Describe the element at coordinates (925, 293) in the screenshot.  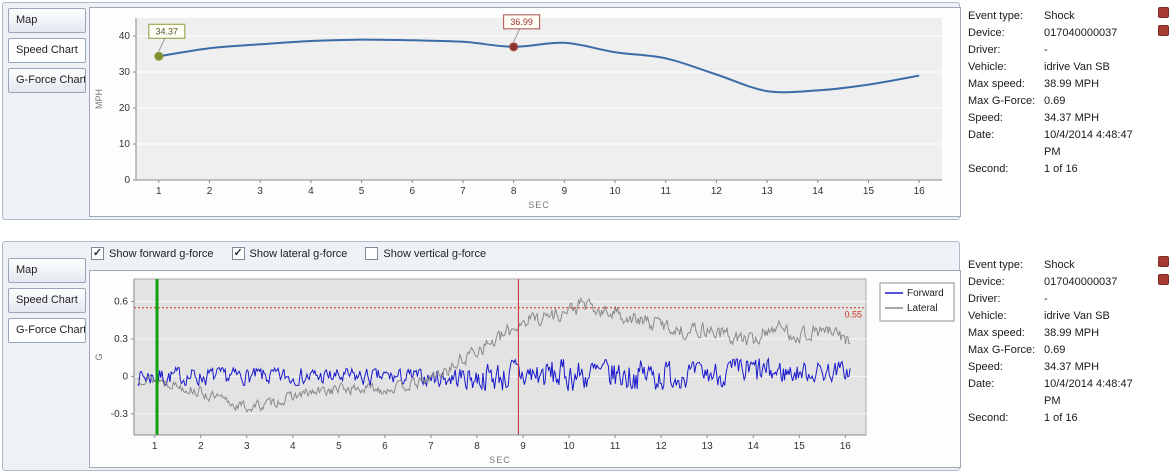
I see `legend-label: Forward` at that location.